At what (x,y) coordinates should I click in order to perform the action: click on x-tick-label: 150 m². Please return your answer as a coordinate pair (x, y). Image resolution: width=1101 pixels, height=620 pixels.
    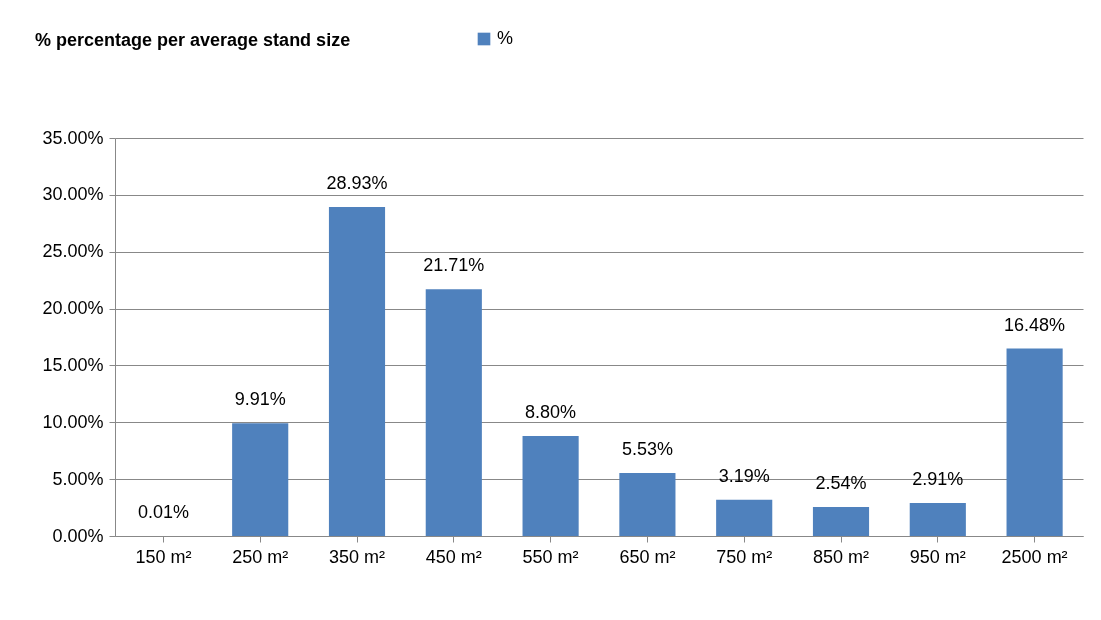
    Looking at the image, I should click on (163, 556).